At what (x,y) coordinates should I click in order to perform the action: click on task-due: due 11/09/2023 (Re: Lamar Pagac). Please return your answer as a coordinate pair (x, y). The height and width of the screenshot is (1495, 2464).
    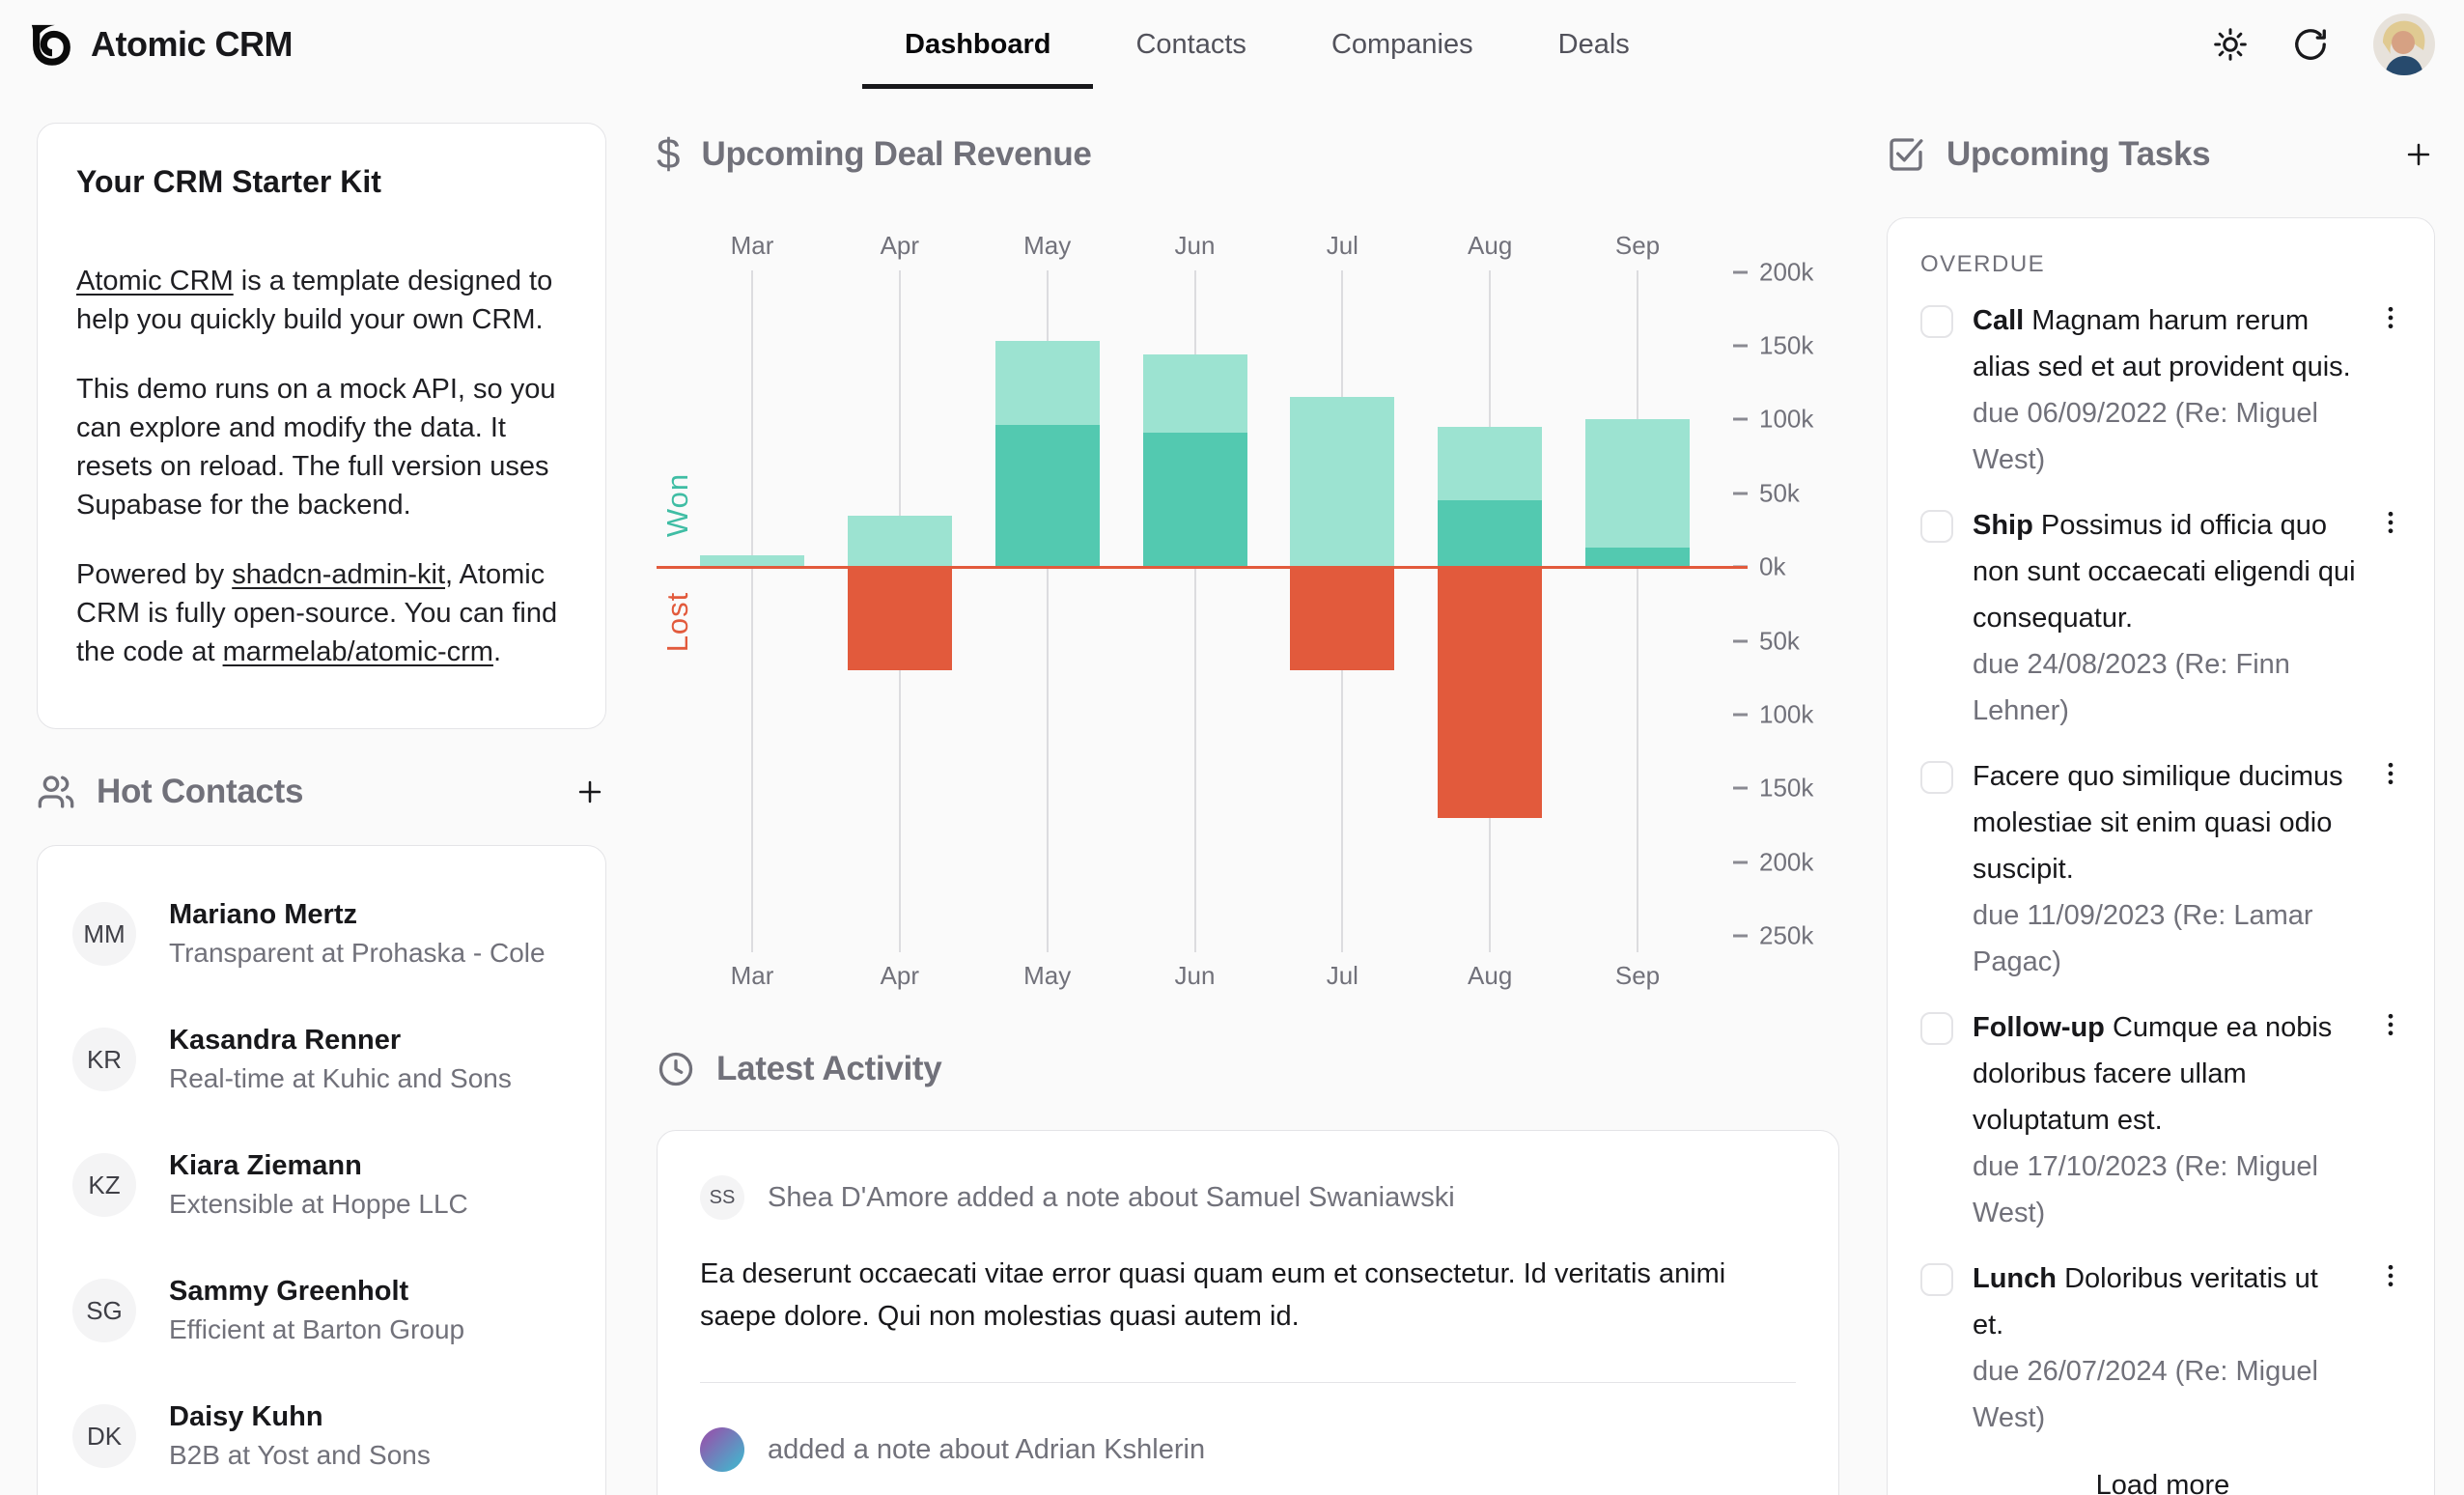
    Looking at the image, I should click on (2143, 938).